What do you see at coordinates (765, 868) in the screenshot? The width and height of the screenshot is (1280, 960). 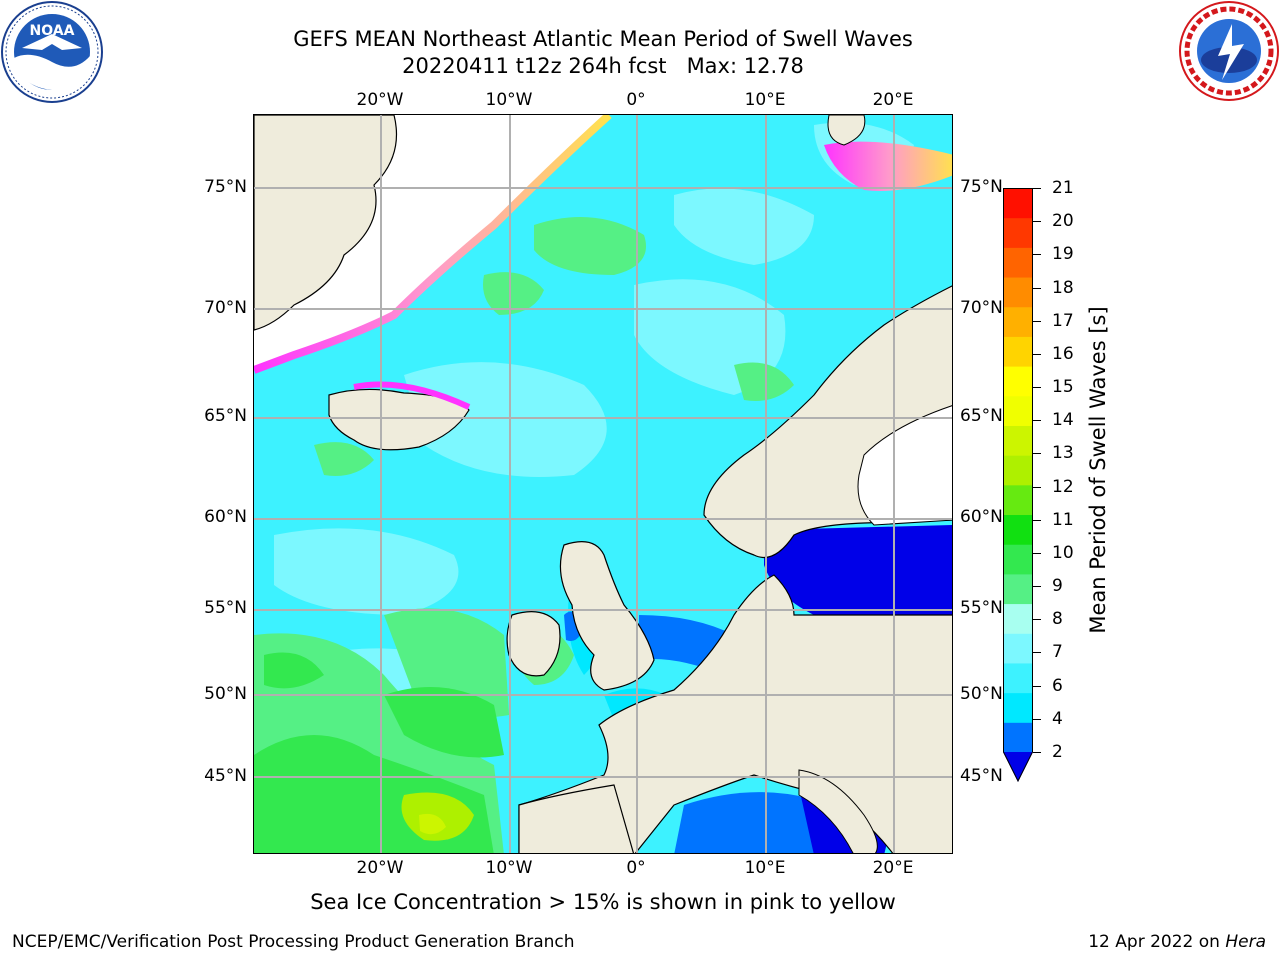 I see `lon-label-bottom-10e: 10°E` at bounding box center [765, 868].